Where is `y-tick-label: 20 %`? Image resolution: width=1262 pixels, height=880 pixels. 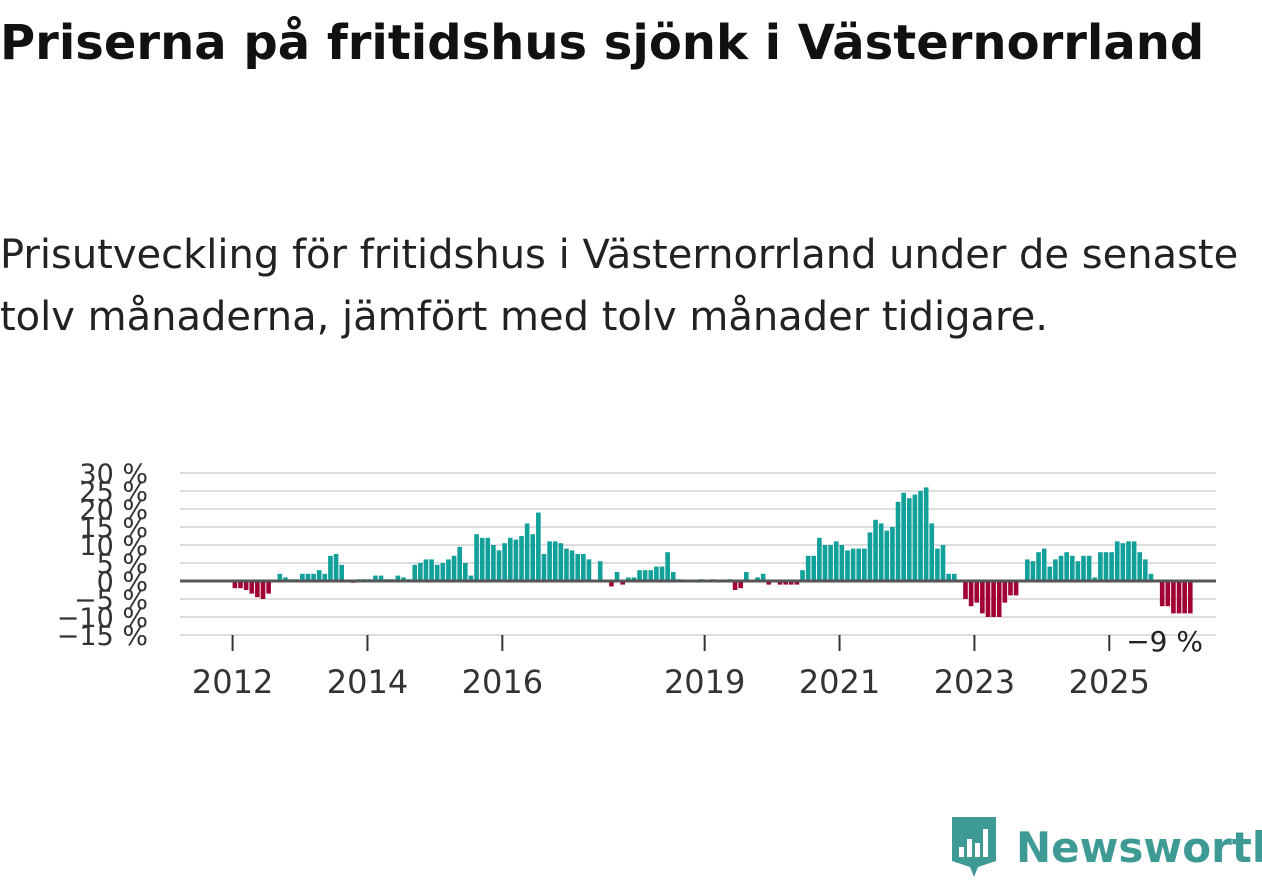
y-tick-label: 20 % is located at coordinates (113, 510).